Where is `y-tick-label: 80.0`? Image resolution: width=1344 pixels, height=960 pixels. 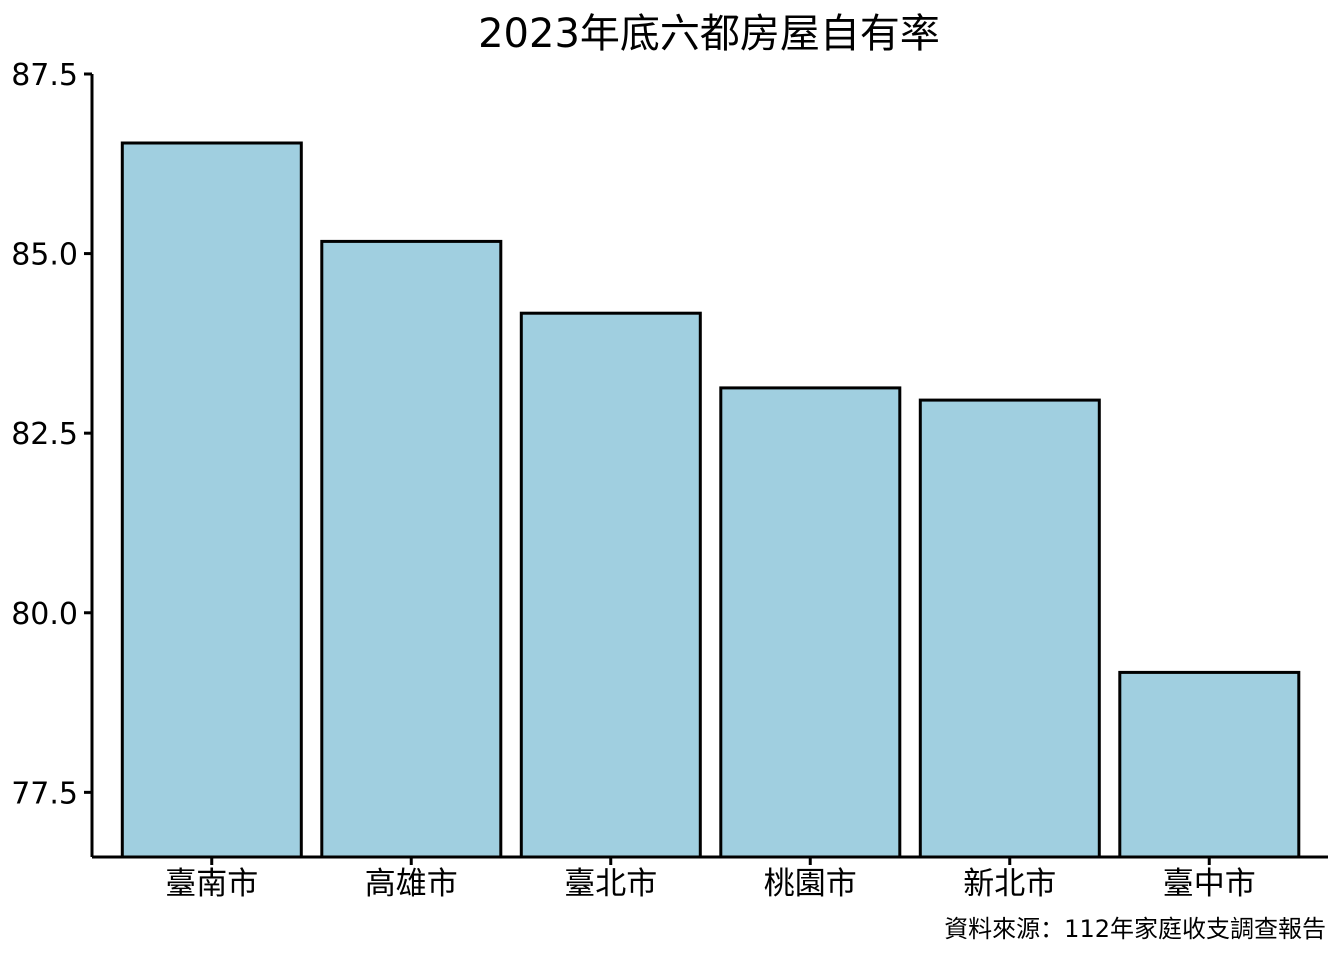
y-tick-label: 80.0 is located at coordinates (44, 614).